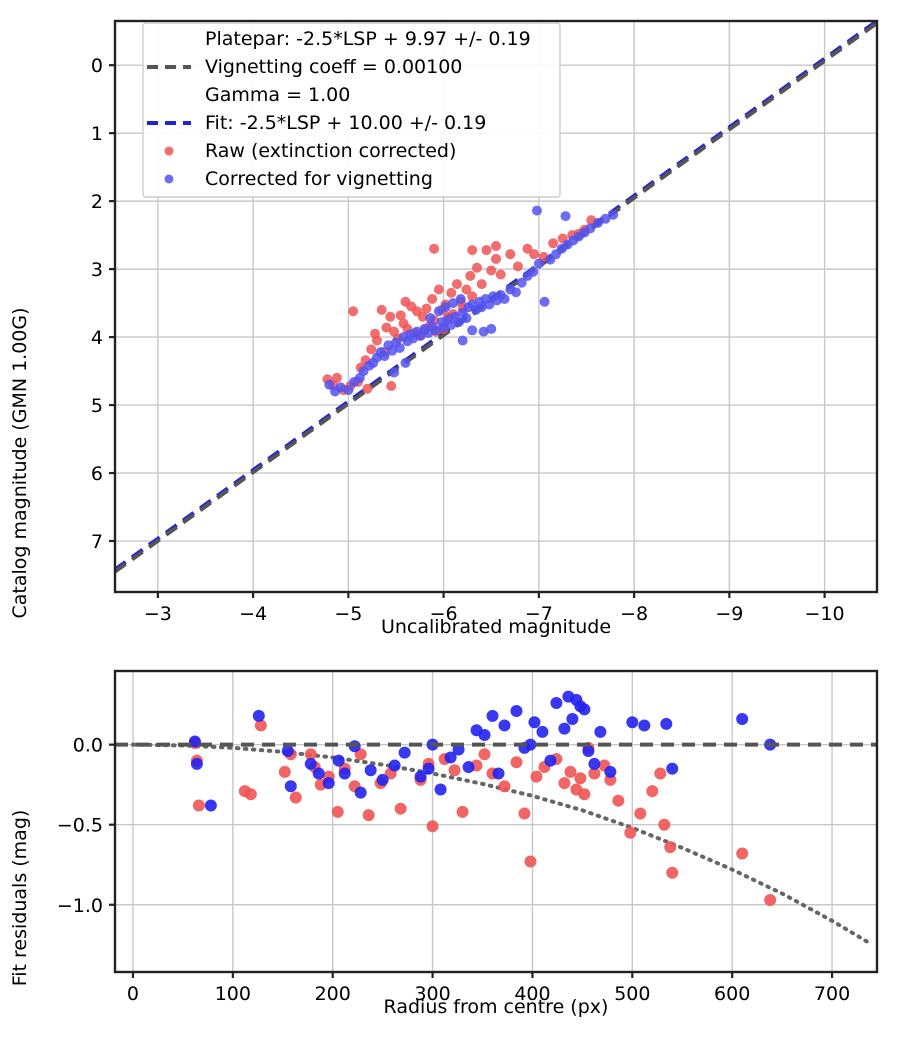 The image size is (900, 1050). What do you see at coordinates (444, 614) in the screenshot?
I see `x-tick-label: −6` at bounding box center [444, 614].